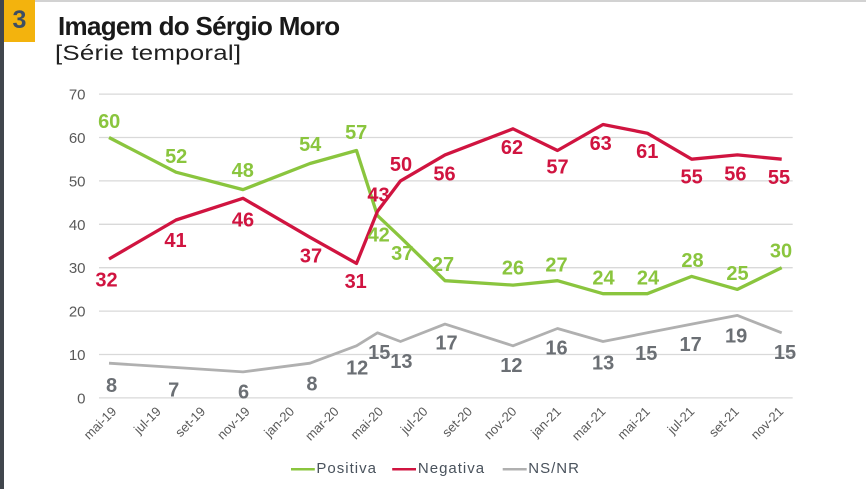 Image resolution: width=866 pixels, height=489 pixels. Describe the element at coordinates (681, 421) in the screenshot. I see `svg-text: jul-21` at that location.